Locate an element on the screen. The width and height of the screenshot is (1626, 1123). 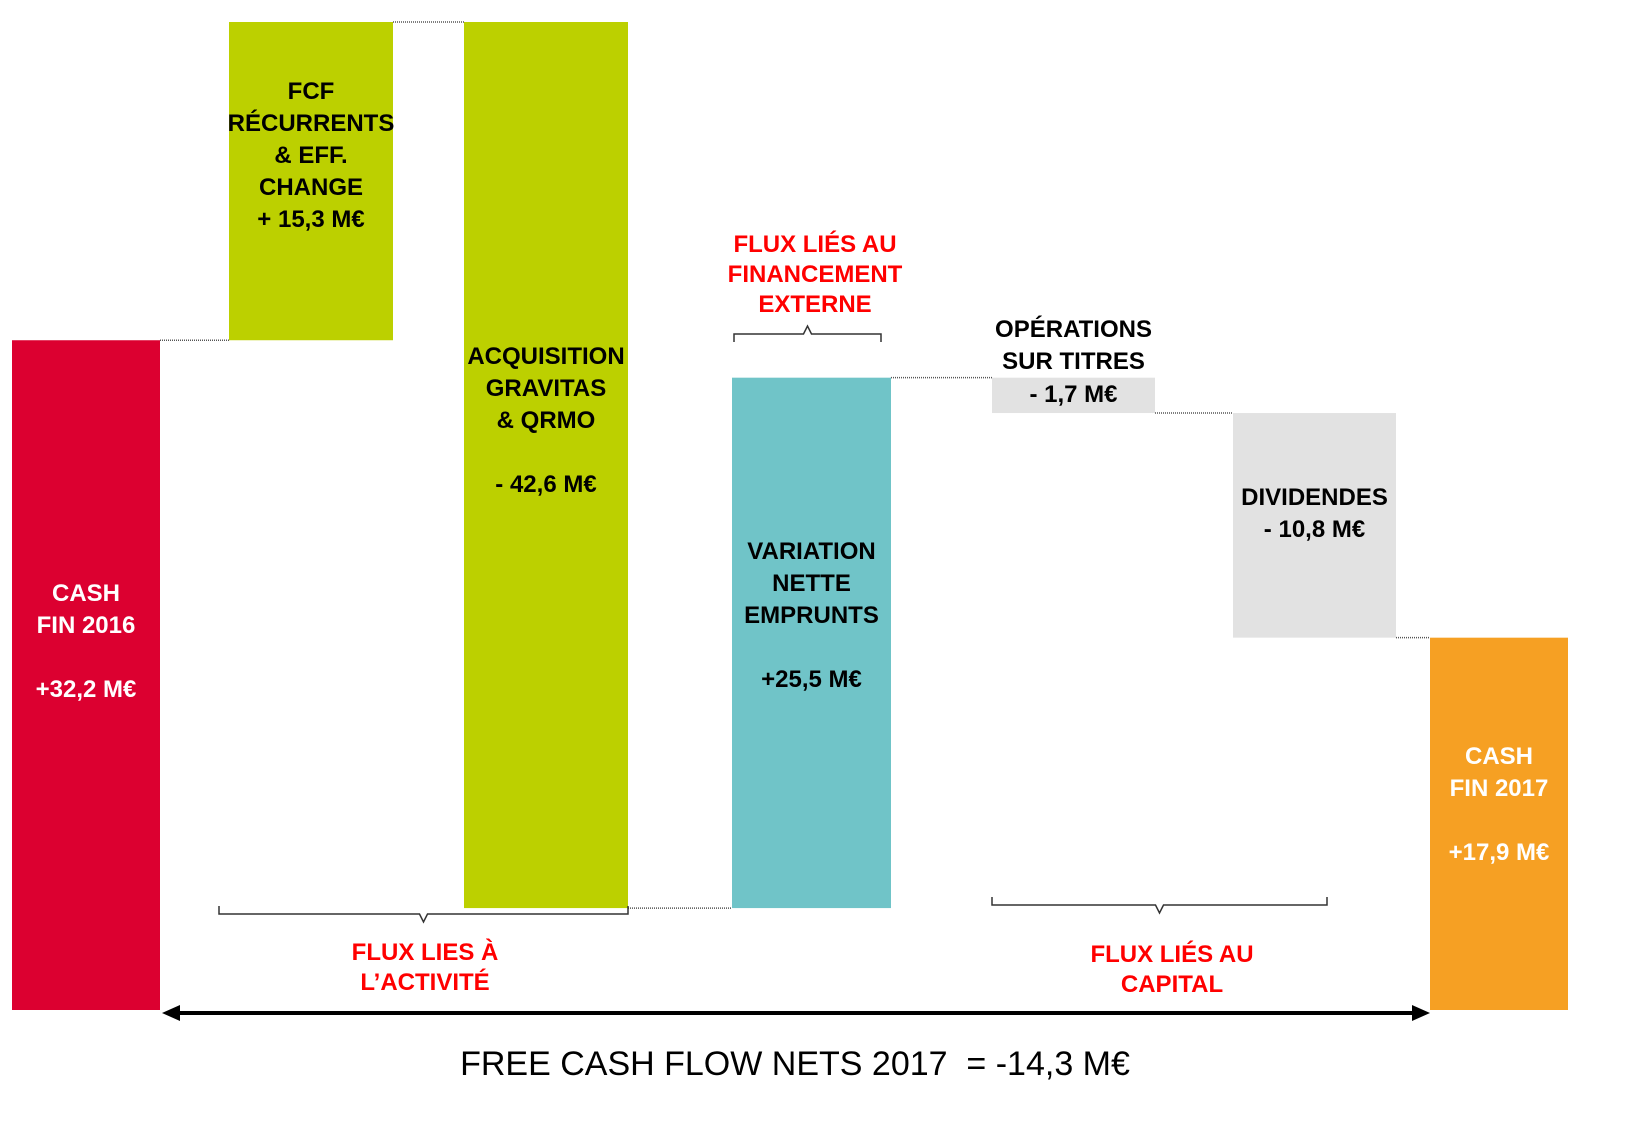
group-label: FLUX LIÉS AU CAPITAL is located at coordinates (1172, 969).